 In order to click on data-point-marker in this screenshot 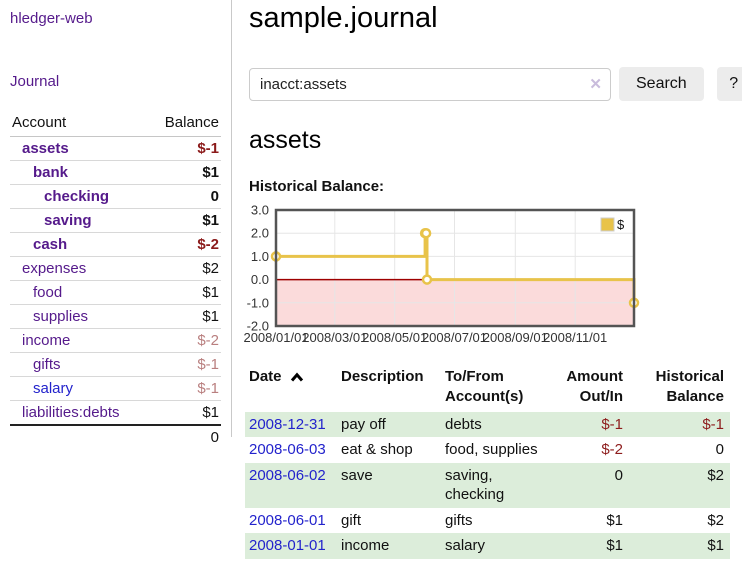, I will do `click(426, 233)`.